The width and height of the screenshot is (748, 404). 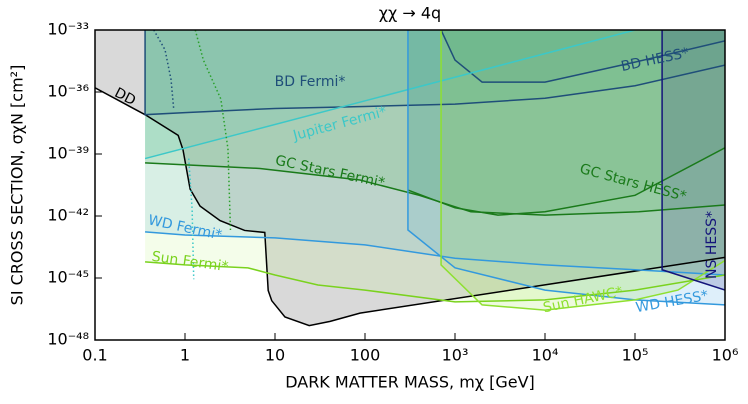 I want to click on x-axis-label: DARK MATTER MASS, mχ [GeV], so click(x=410, y=382).